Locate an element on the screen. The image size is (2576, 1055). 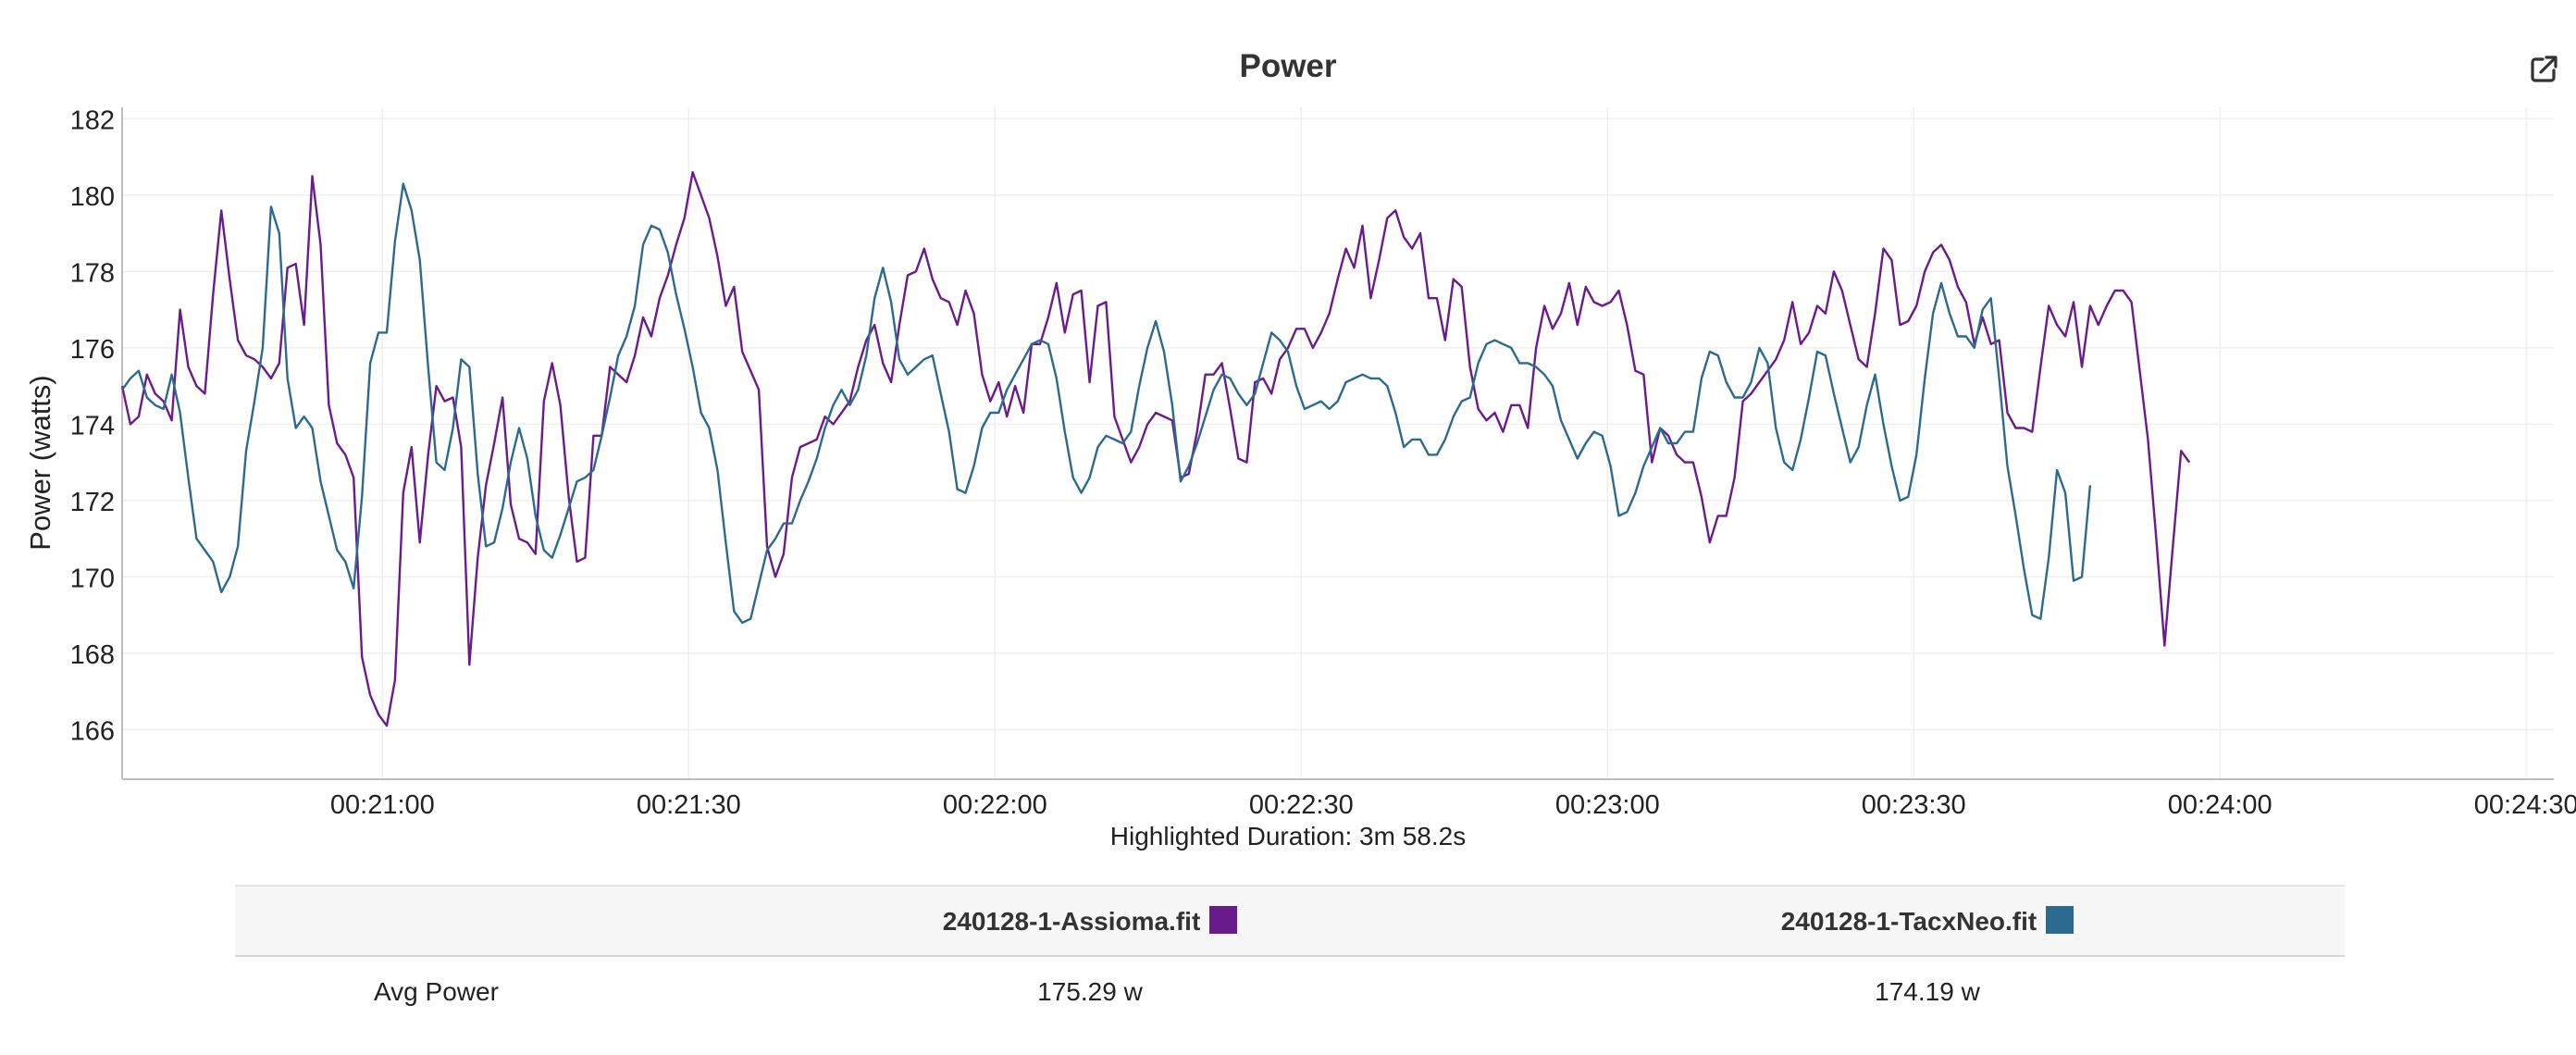
highlighted-duration: Highlighted Duration: 3m 58.2s is located at coordinates (1288, 836).